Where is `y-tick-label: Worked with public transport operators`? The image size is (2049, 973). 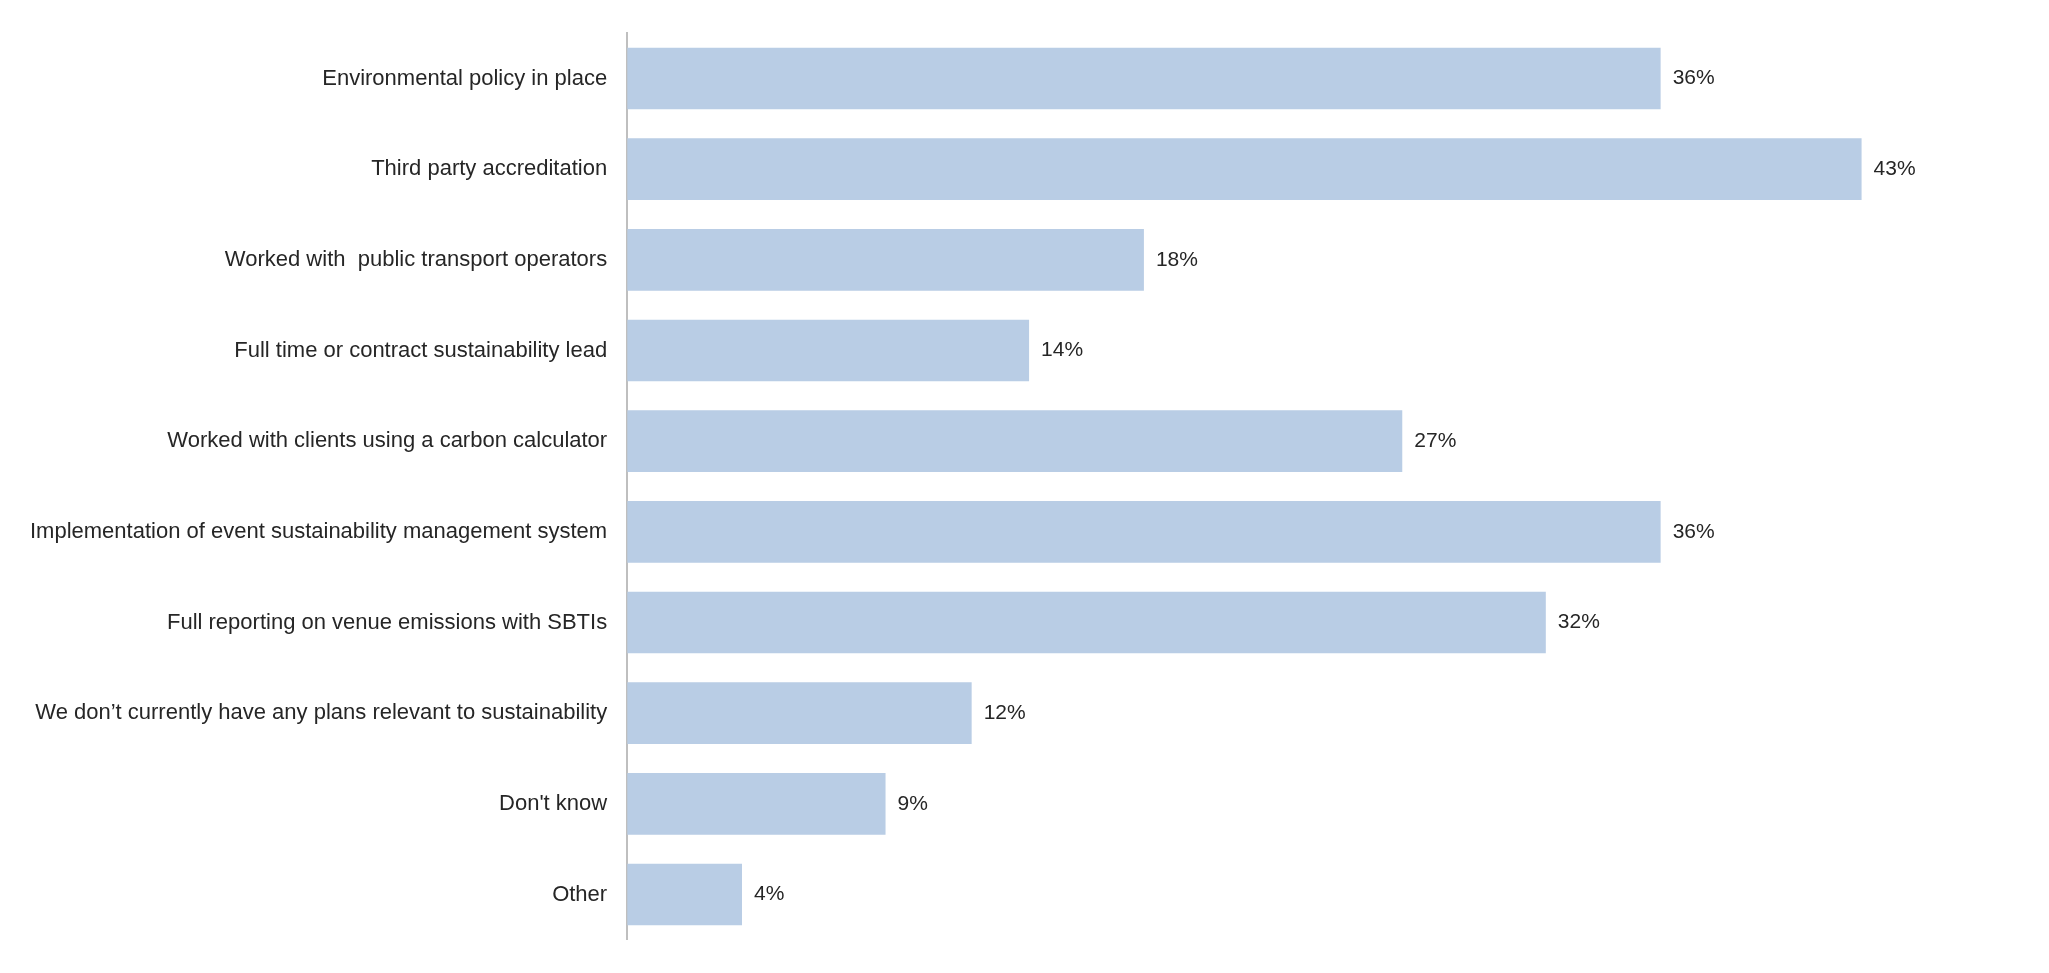 y-tick-label: Worked with public transport operators is located at coordinates (416, 258).